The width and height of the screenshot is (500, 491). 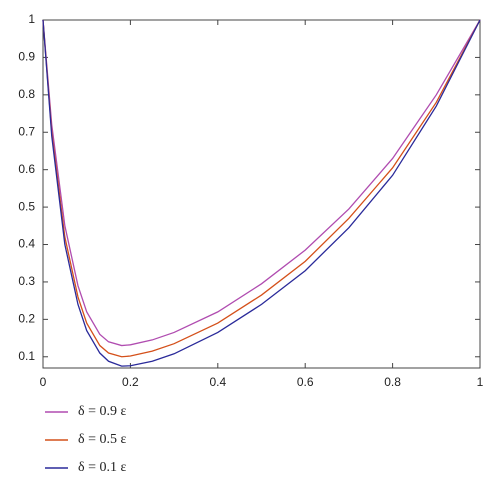 What do you see at coordinates (26, 206) in the screenshot?
I see `y-tick-label: 0.5` at bounding box center [26, 206].